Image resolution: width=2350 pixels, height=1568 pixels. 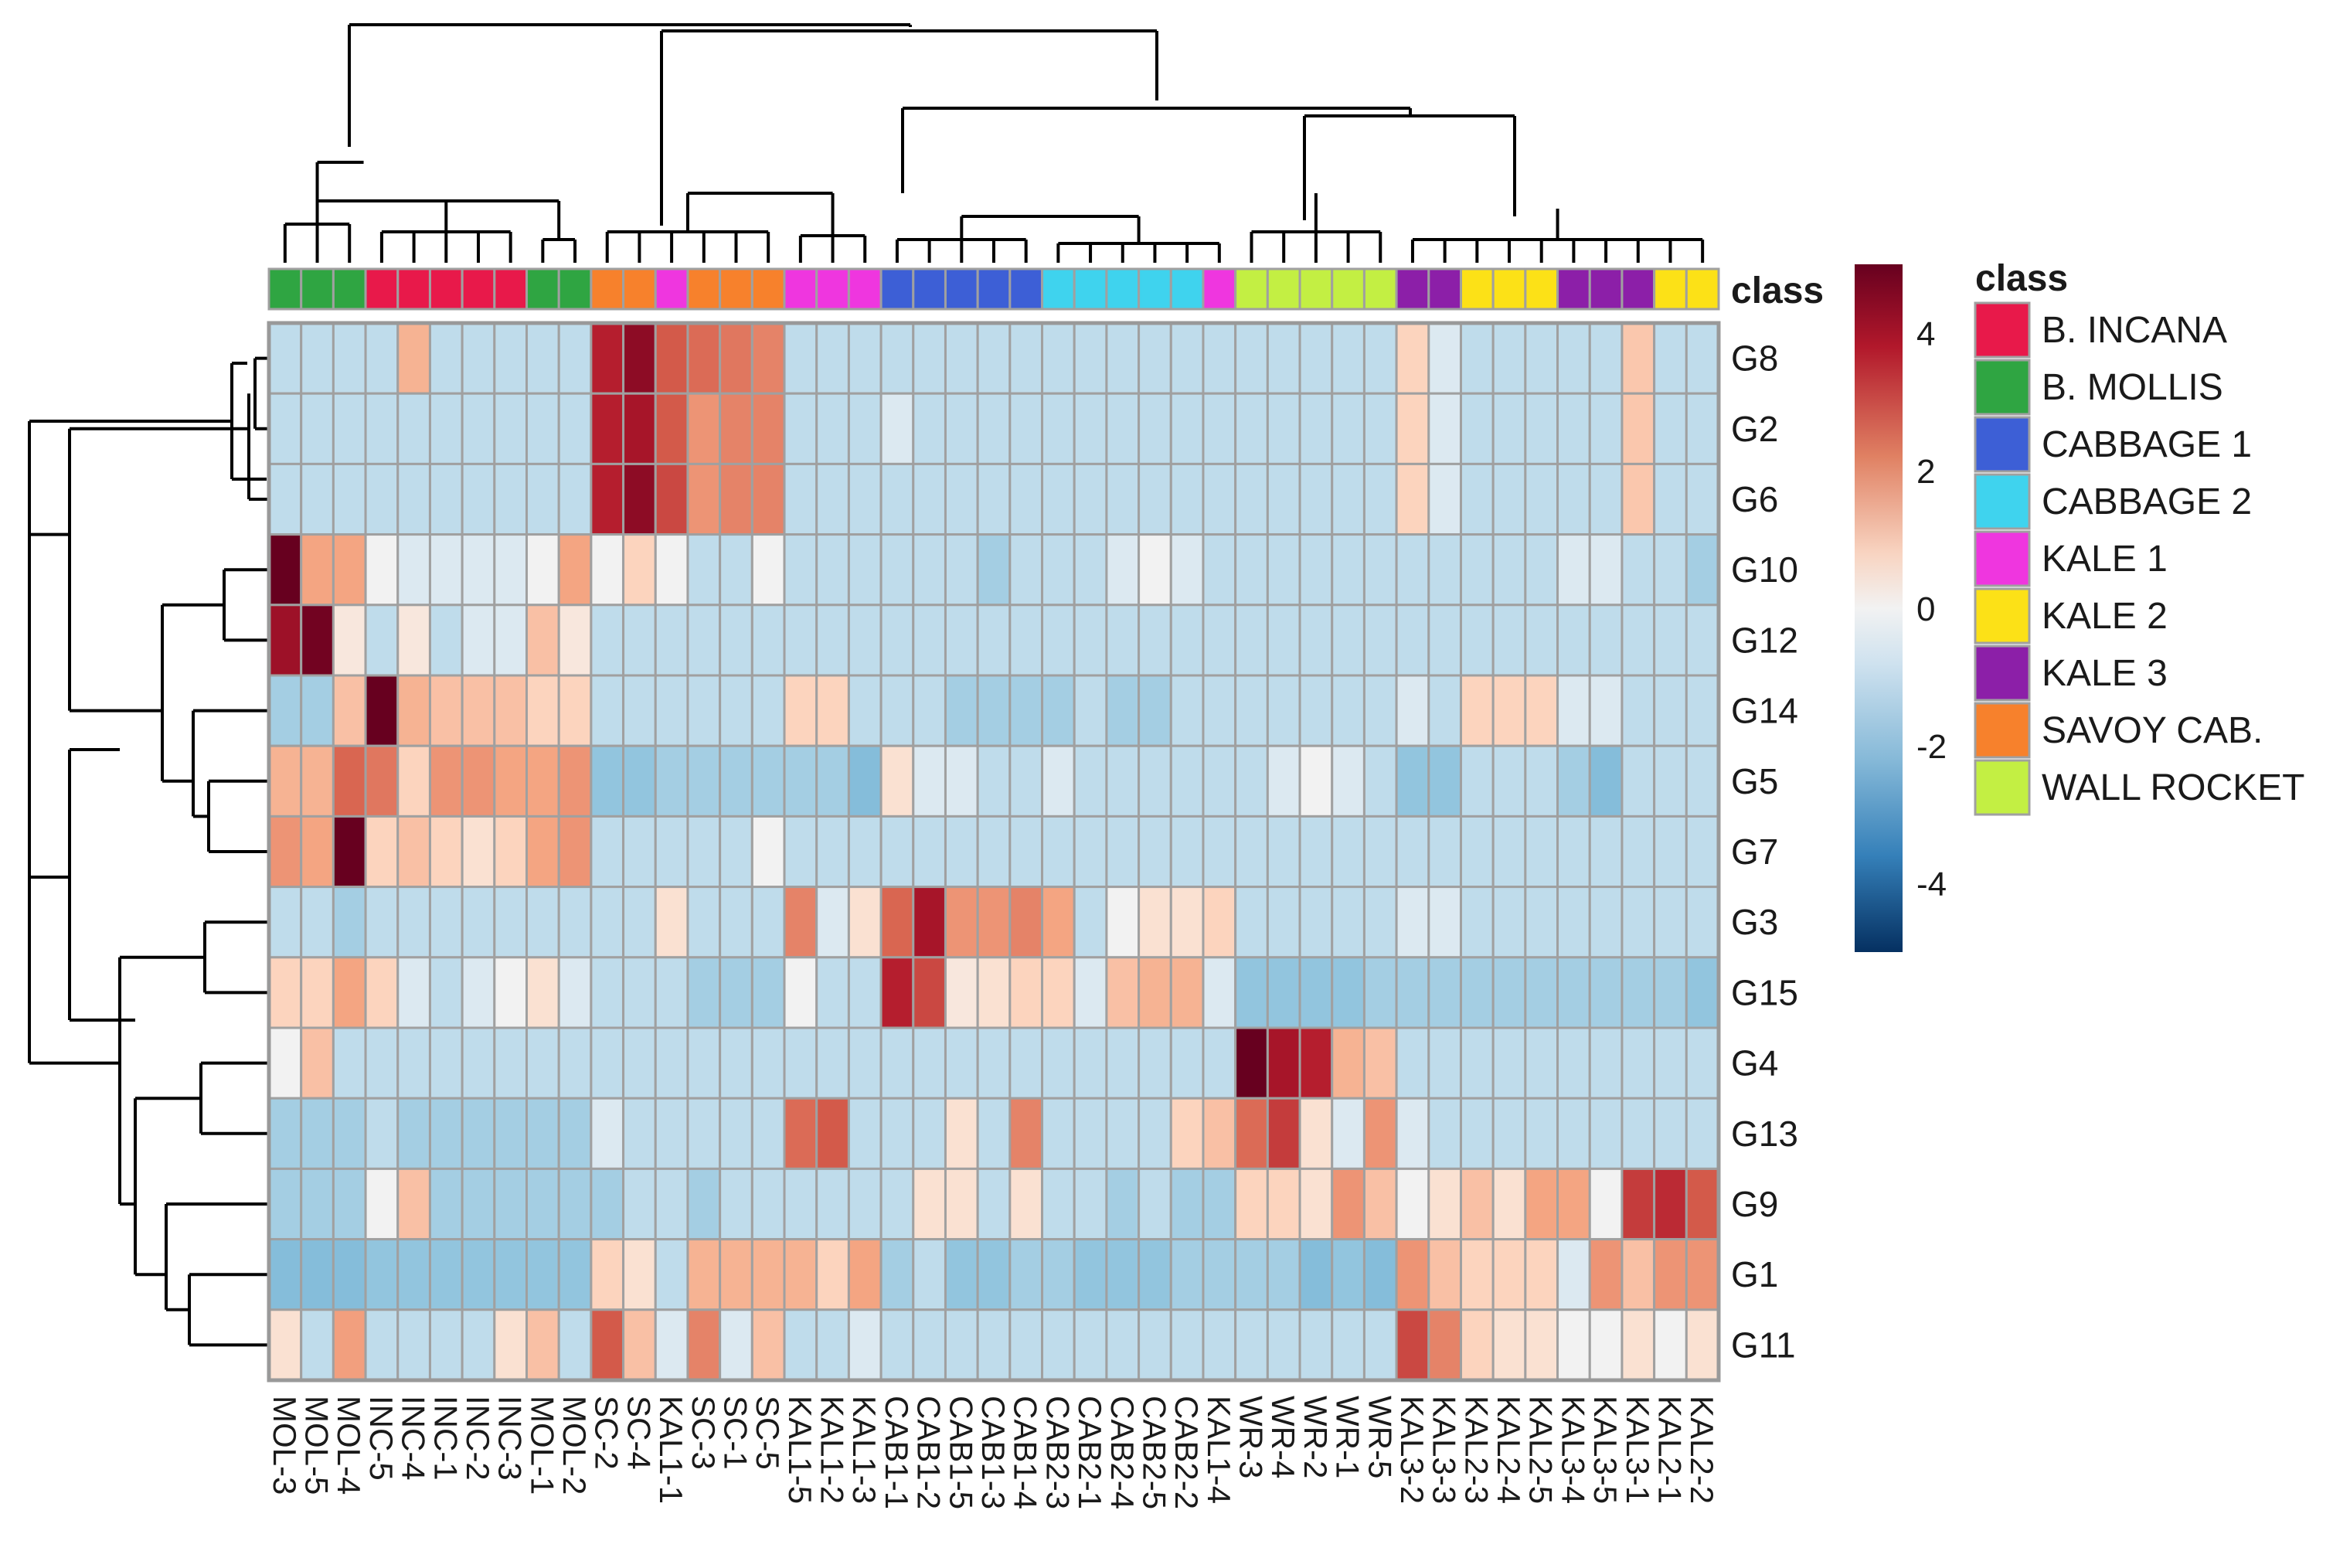 What do you see at coordinates (2152, 730) in the screenshot?
I see `legend-label: SAVOY CAB.` at bounding box center [2152, 730].